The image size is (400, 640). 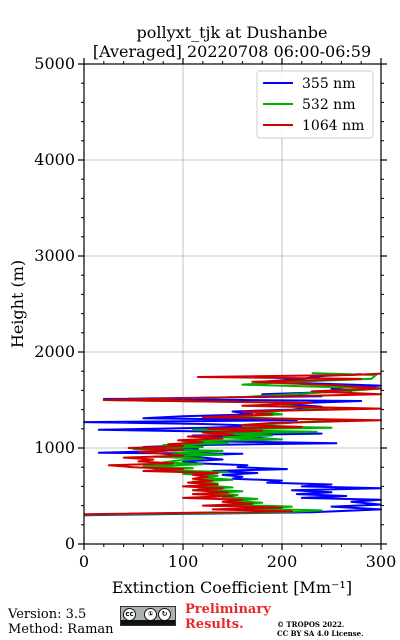 What do you see at coordinates (54, 159) in the screenshot?
I see `y-tick-label: 4000` at bounding box center [54, 159].